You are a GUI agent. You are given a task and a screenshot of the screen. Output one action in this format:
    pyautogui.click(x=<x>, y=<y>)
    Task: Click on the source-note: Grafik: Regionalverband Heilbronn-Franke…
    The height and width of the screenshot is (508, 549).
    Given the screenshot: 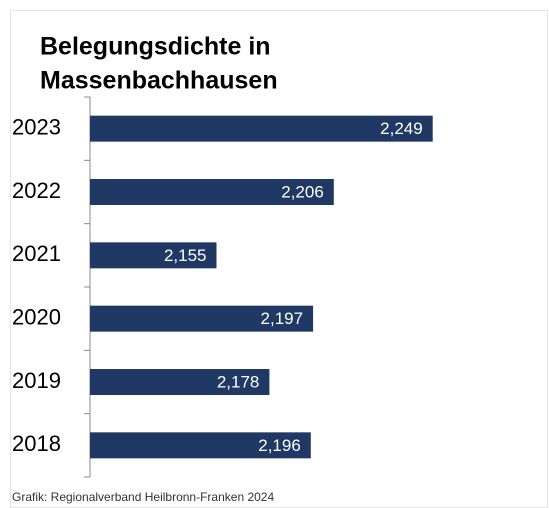 What is the action you would take?
    pyautogui.click(x=143, y=497)
    